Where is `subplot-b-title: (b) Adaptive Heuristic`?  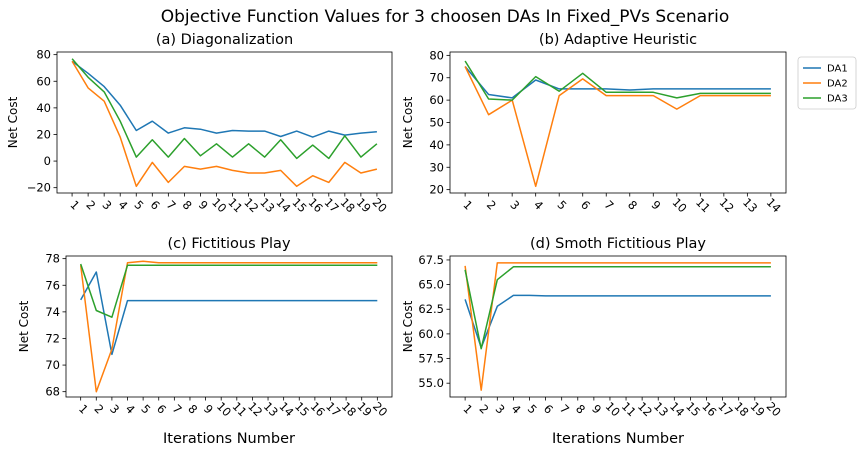 subplot-b-title: (b) Adaptive Heuristic is located at coordinates (618, 40).